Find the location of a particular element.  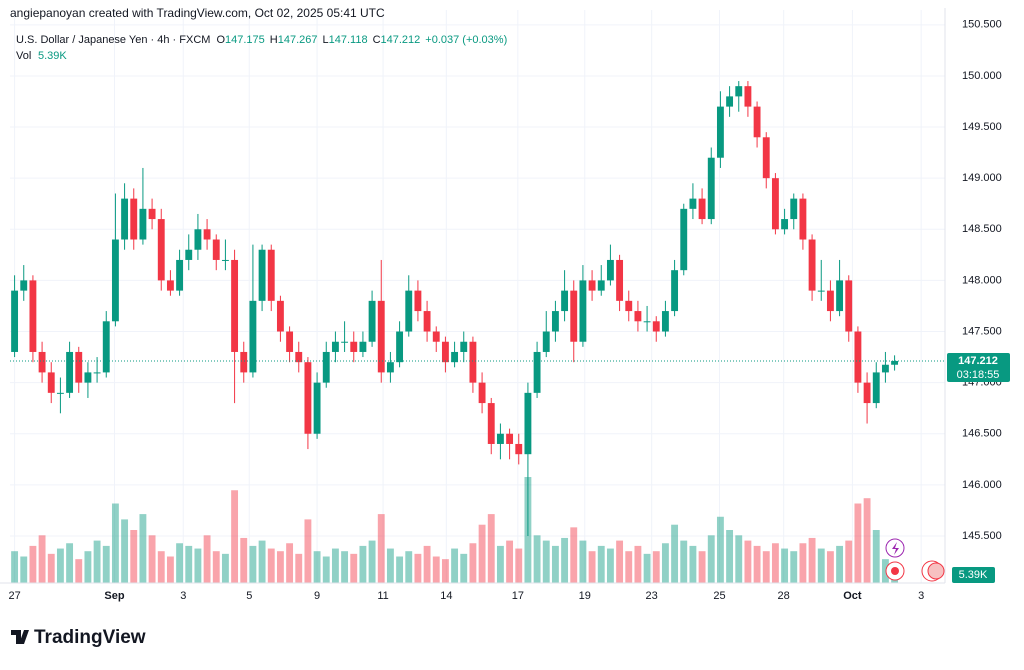

ohlc-value: 147.175 is located at coordinates (245, 40).